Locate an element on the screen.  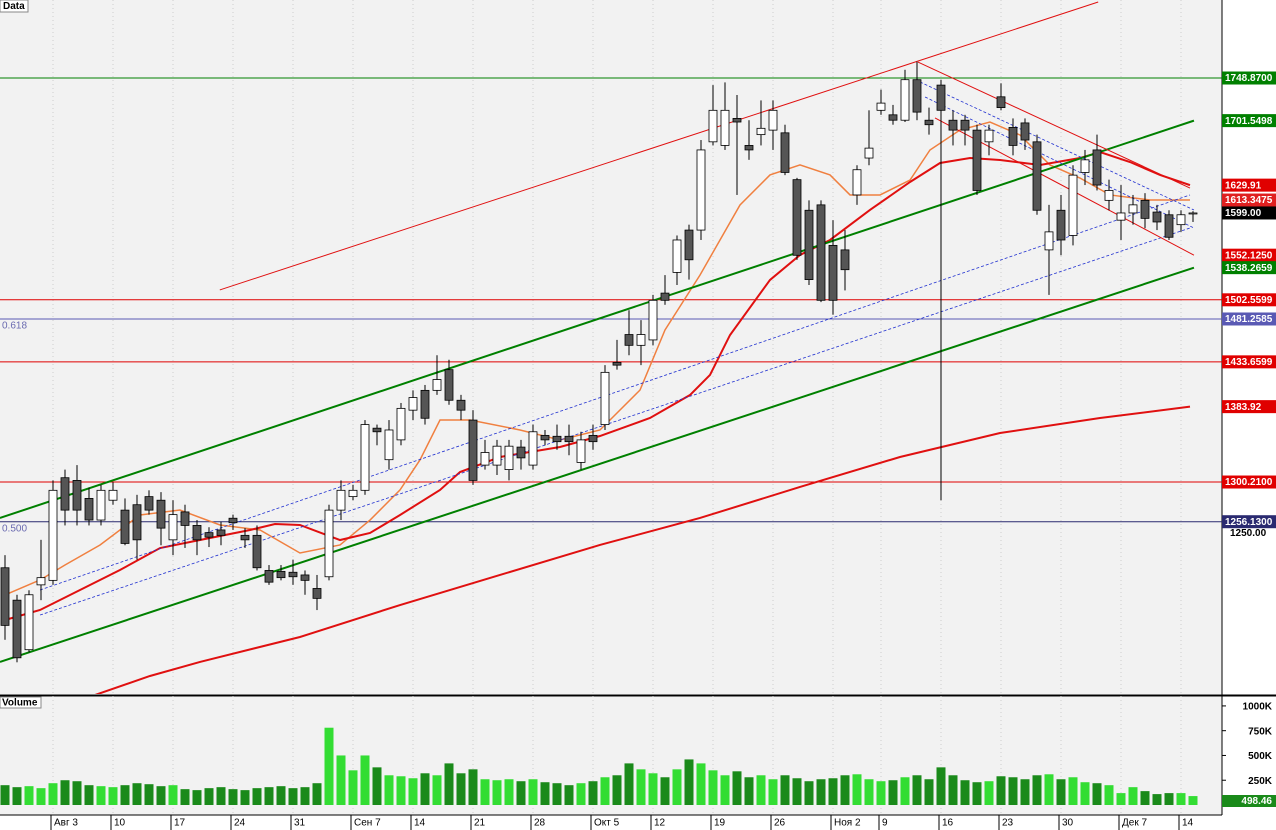
y-tick-label: 500K is located at coordinates (1260, 756).